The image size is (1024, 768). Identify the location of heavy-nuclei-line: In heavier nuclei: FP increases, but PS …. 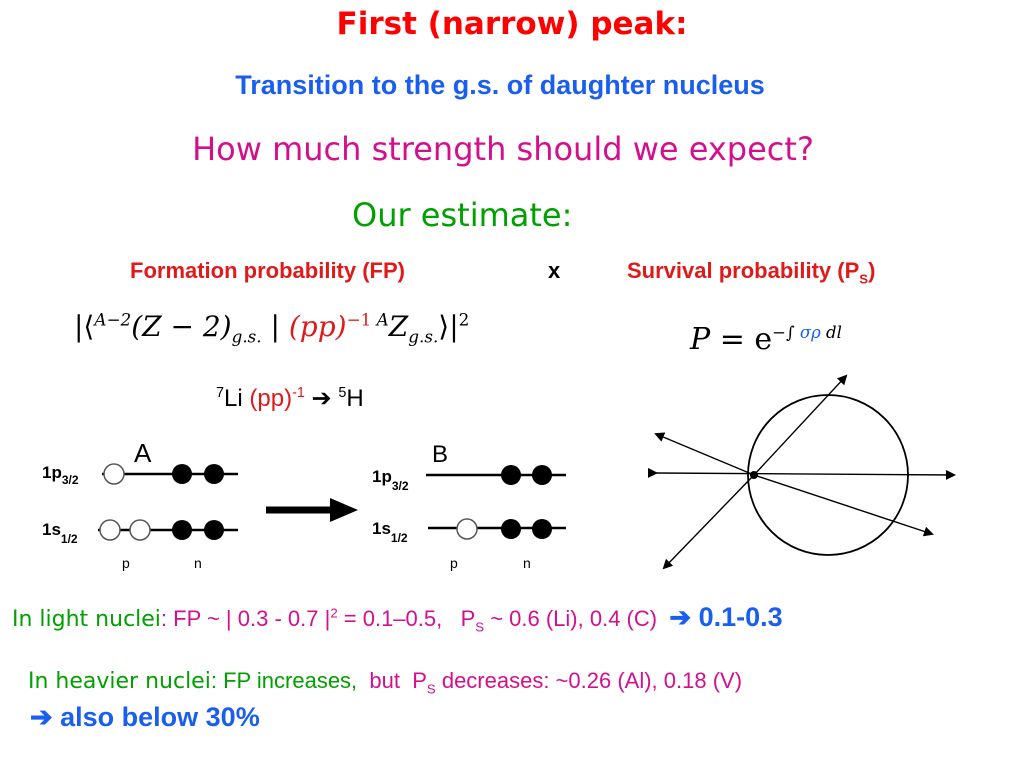
(385, 682).